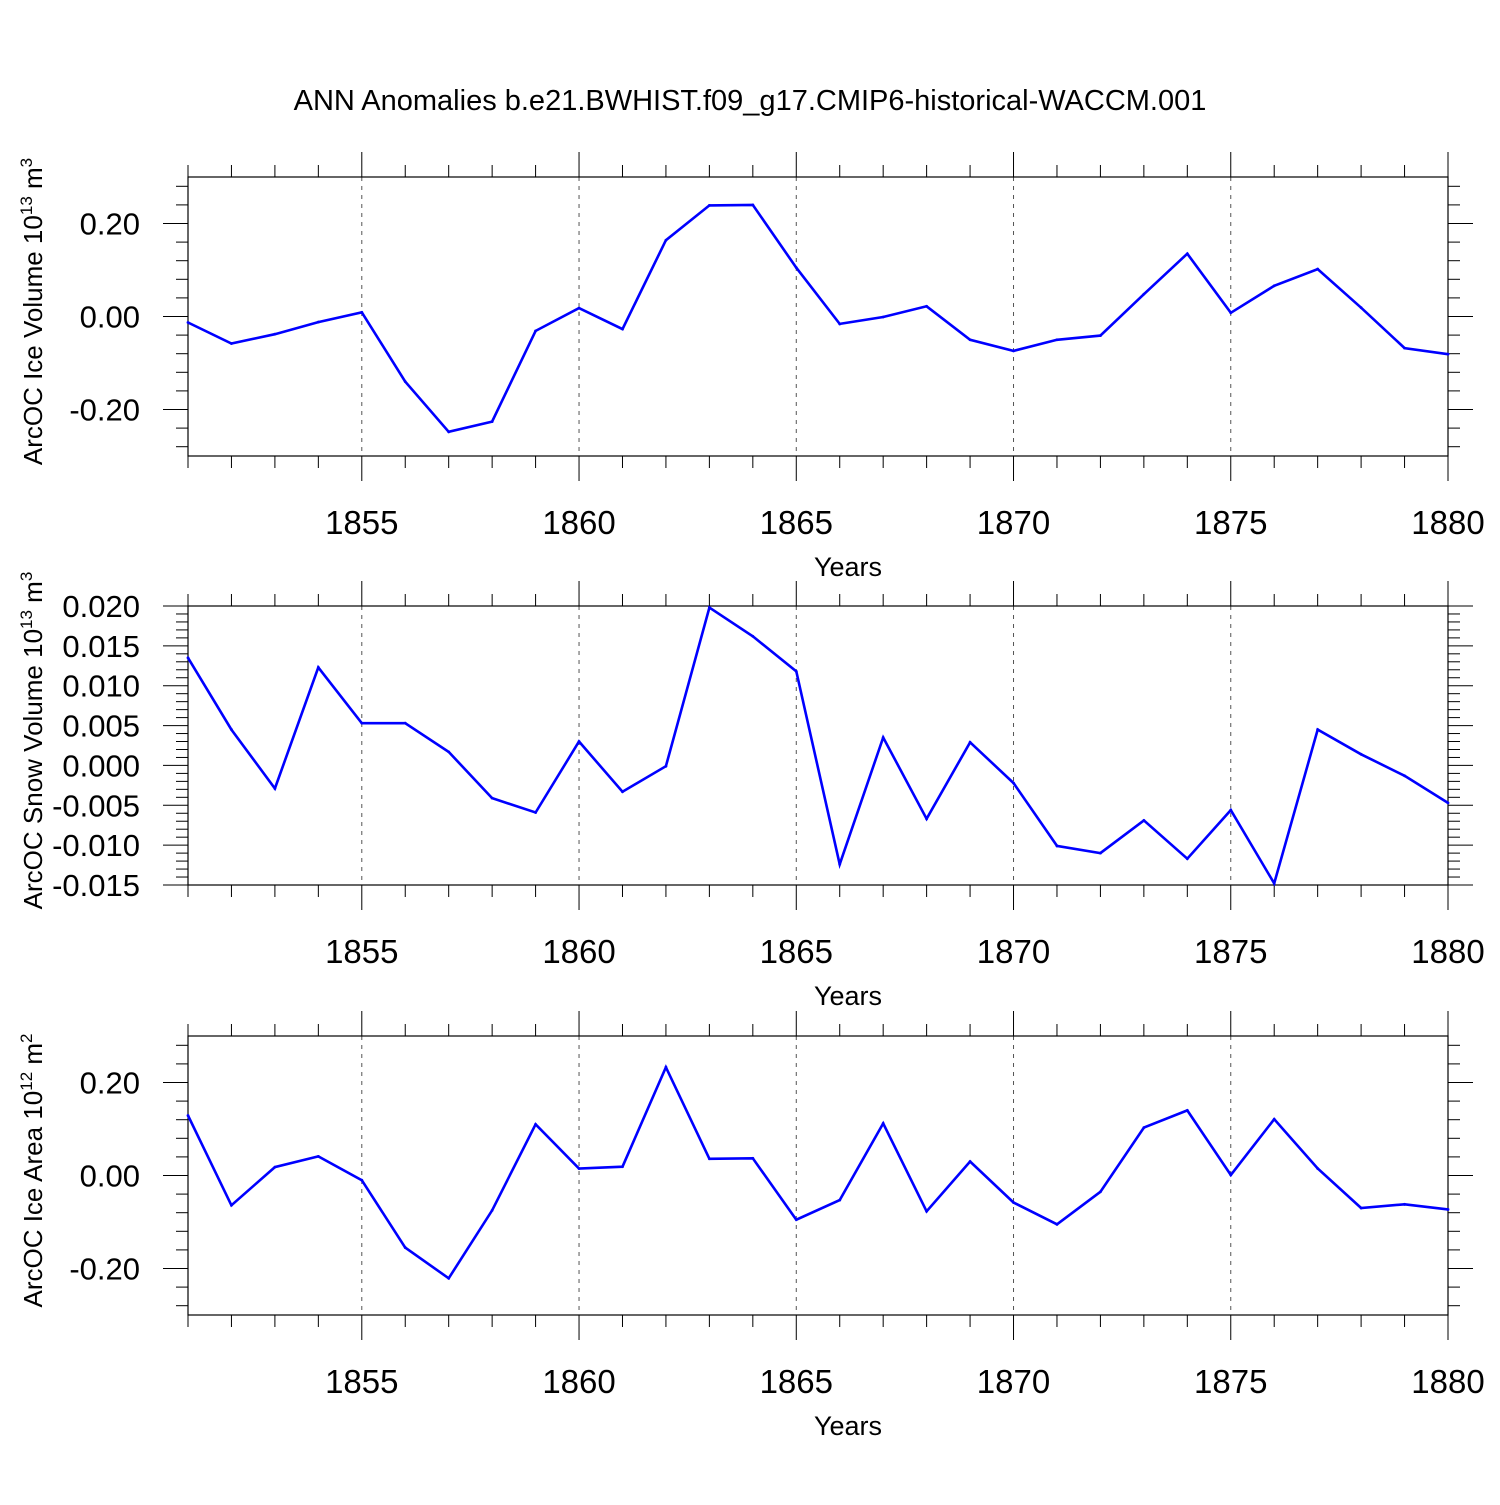  Describe the element at coordinates (104, 1269) in the screenshot. I see `y-tick-label: -0.20` at that location.